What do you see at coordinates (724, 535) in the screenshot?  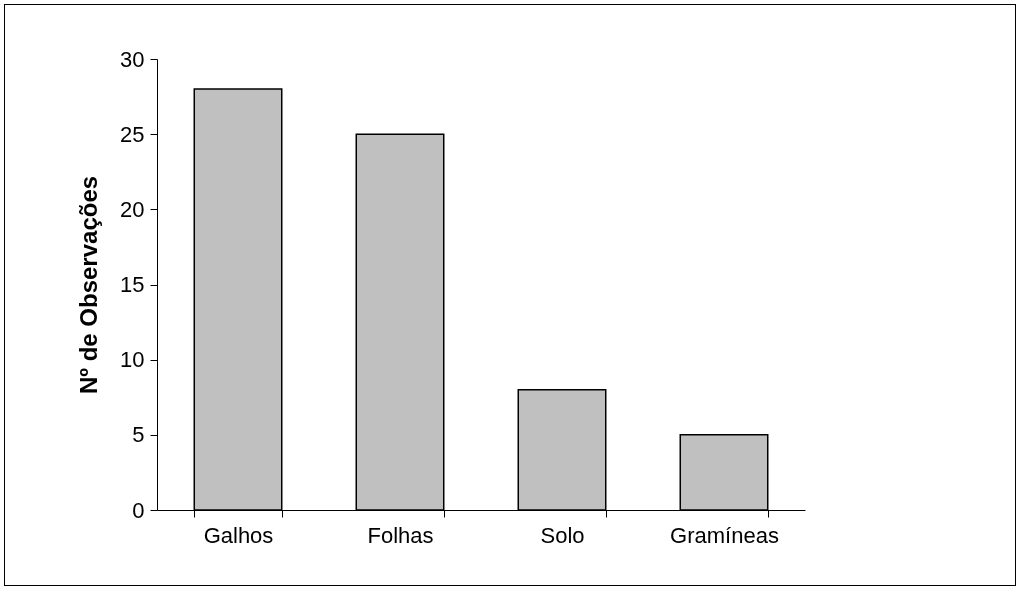 I see `x-tick-label: Gramíneas` at bounding box center [724, 535].